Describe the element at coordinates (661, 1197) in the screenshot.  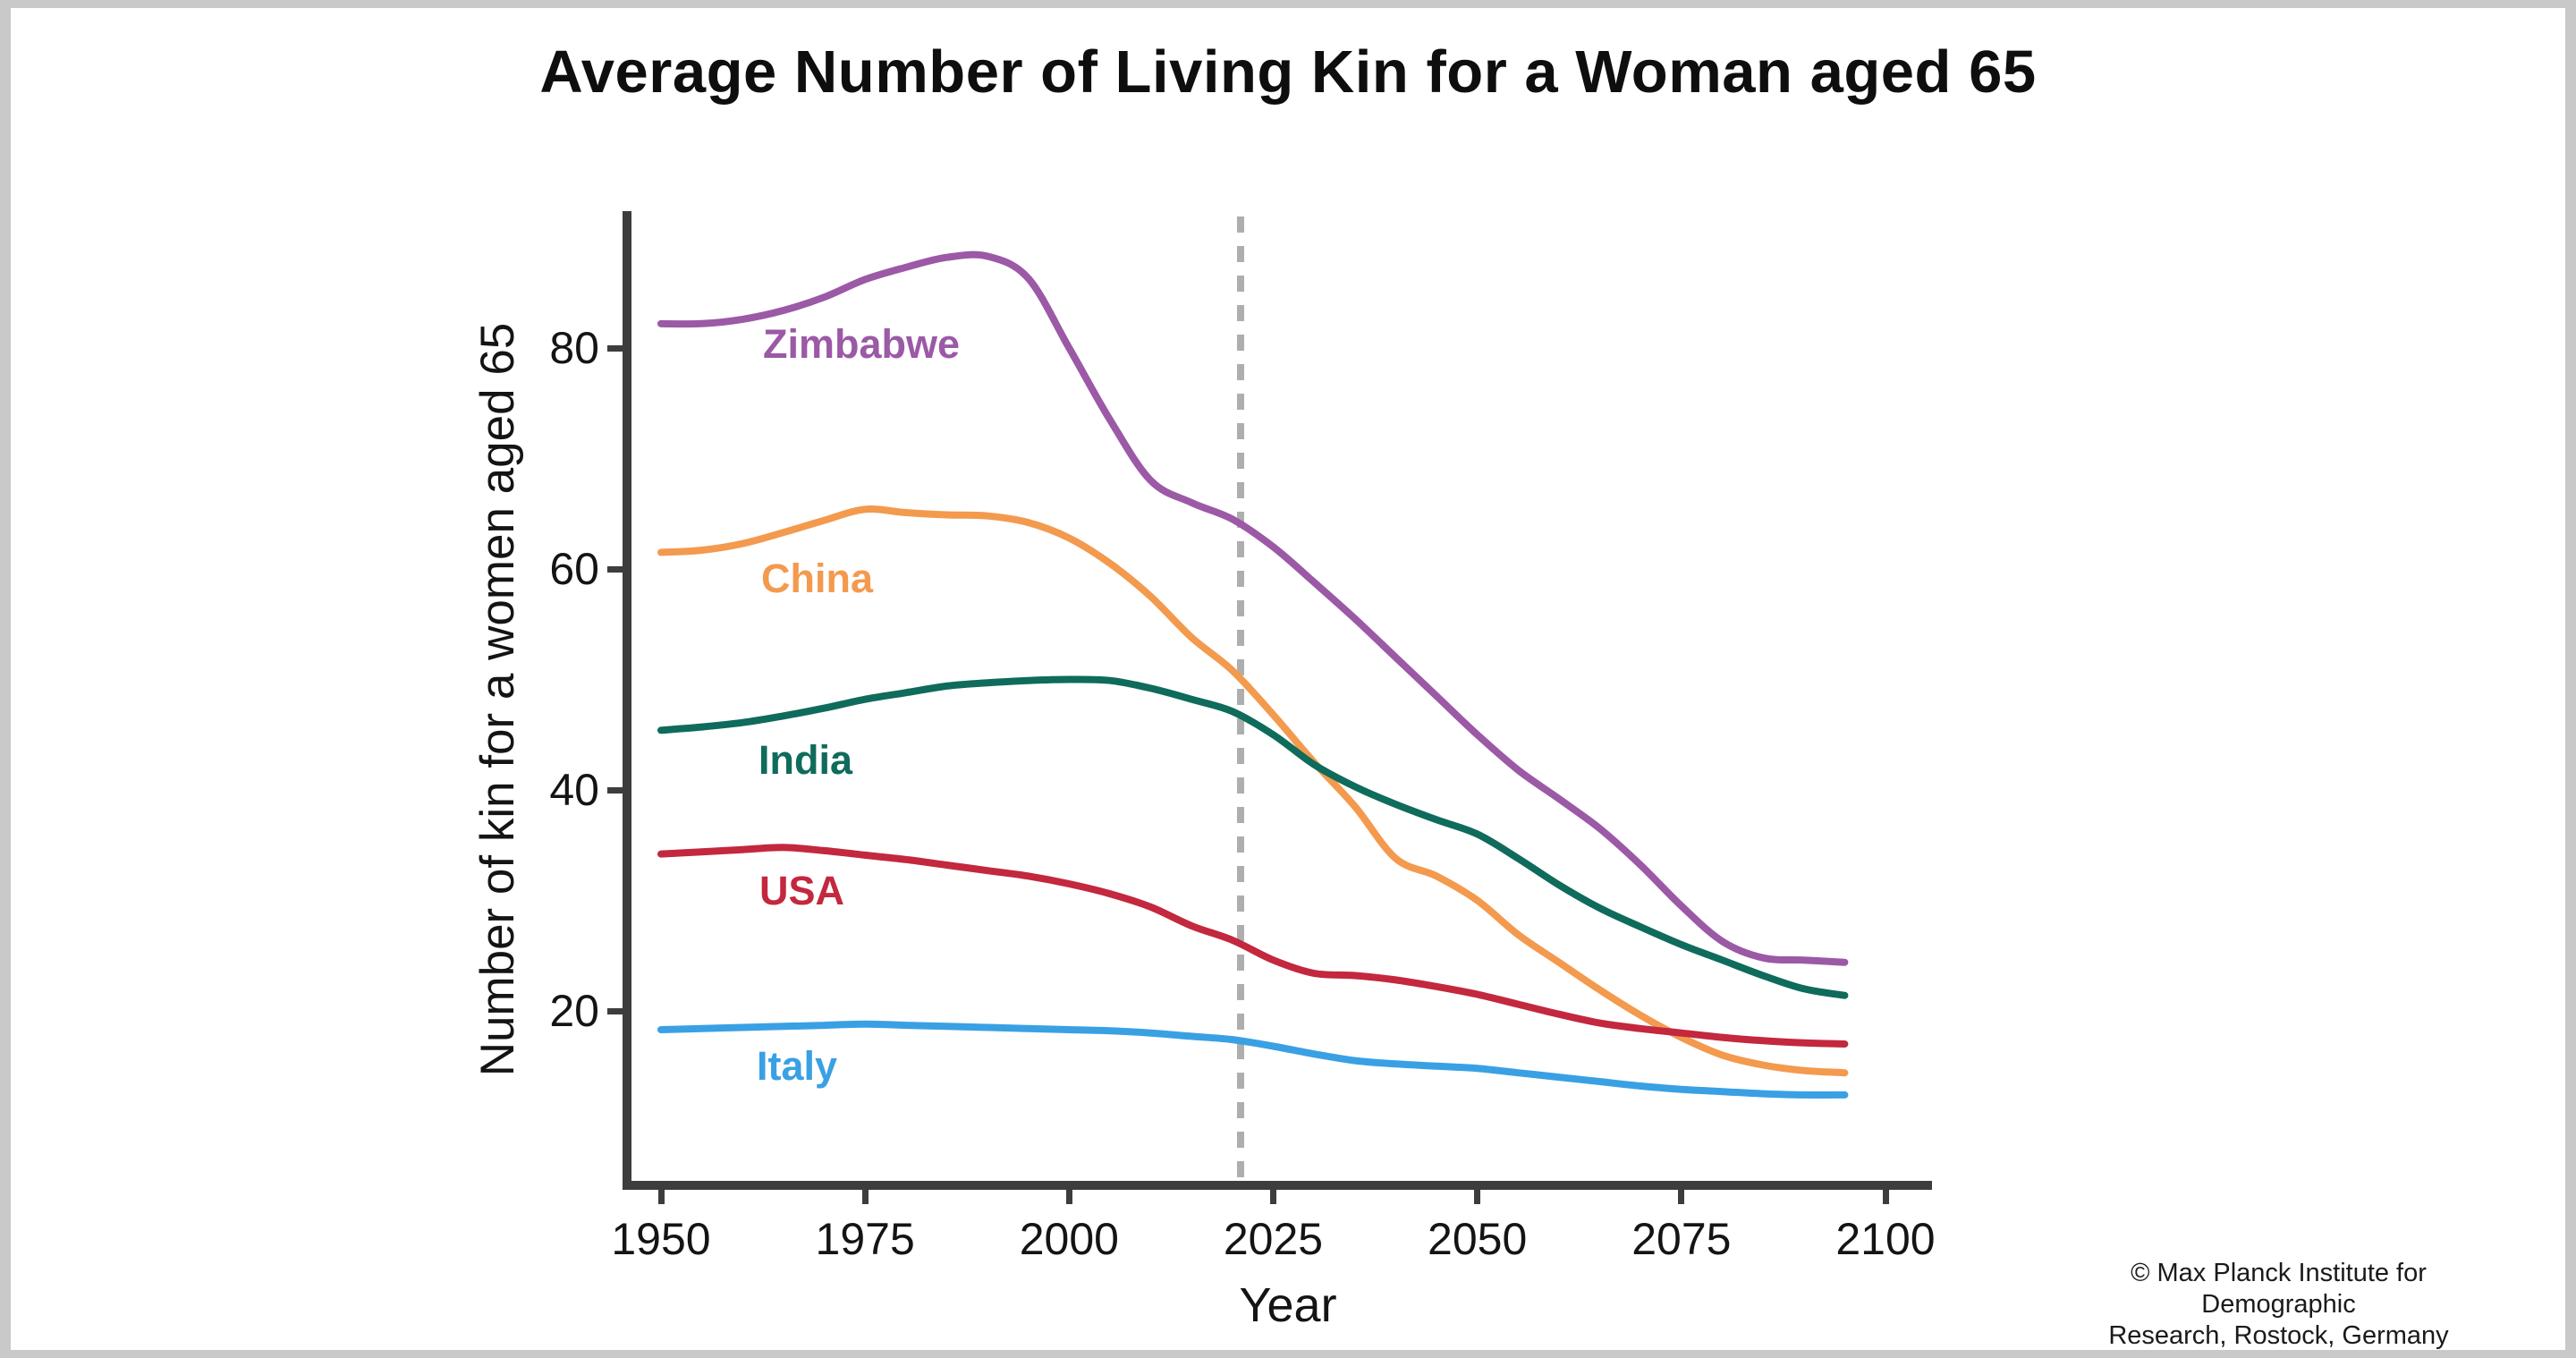
I see `x-tick-mark-1950` at that location.